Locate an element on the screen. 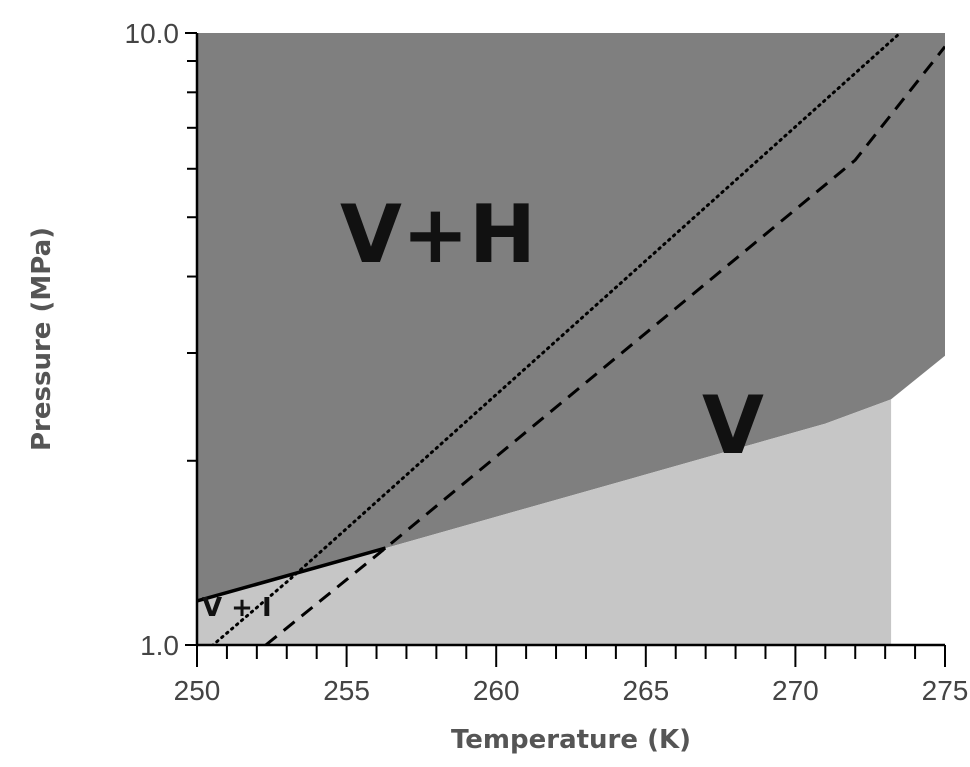 This screenshot has width=970, height=767. x-tick-label: 255 is located at coordinates (346, 690).